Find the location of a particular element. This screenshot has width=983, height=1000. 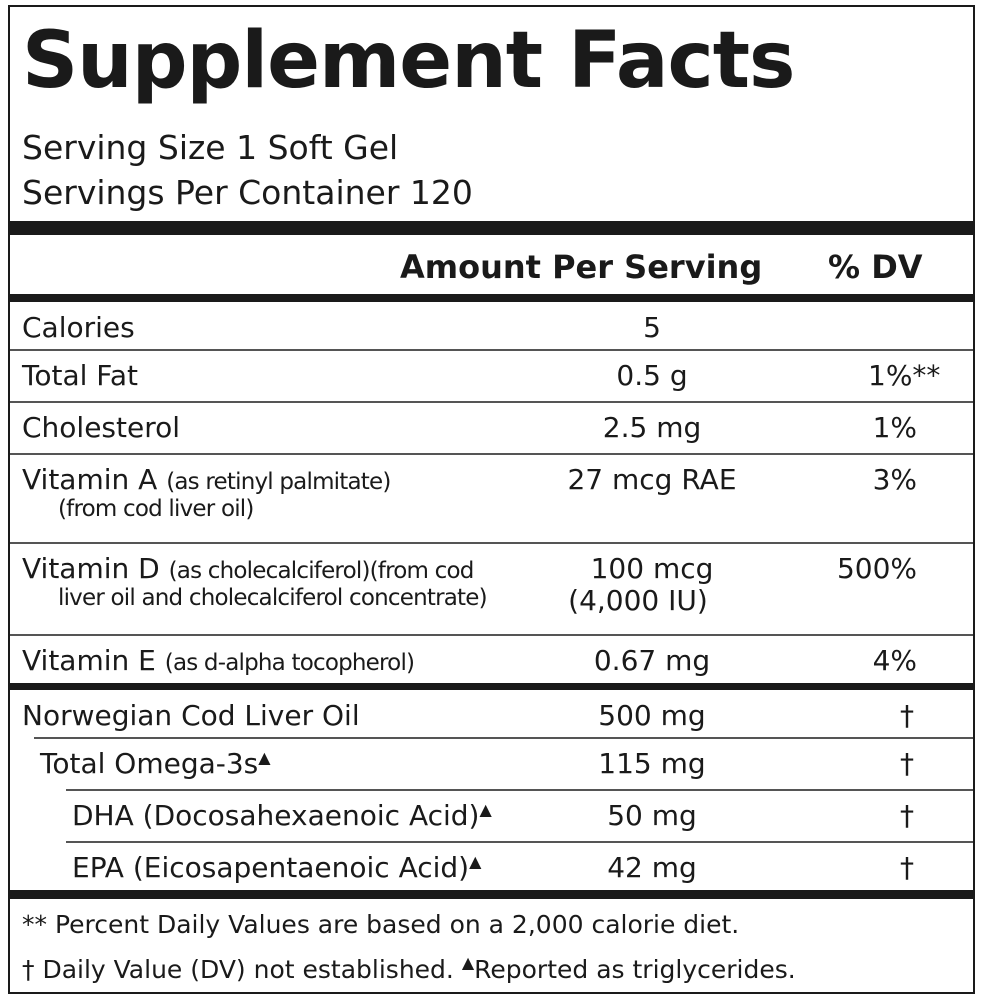

label-title: Supplement Facts is located at coordinates (408, 61).